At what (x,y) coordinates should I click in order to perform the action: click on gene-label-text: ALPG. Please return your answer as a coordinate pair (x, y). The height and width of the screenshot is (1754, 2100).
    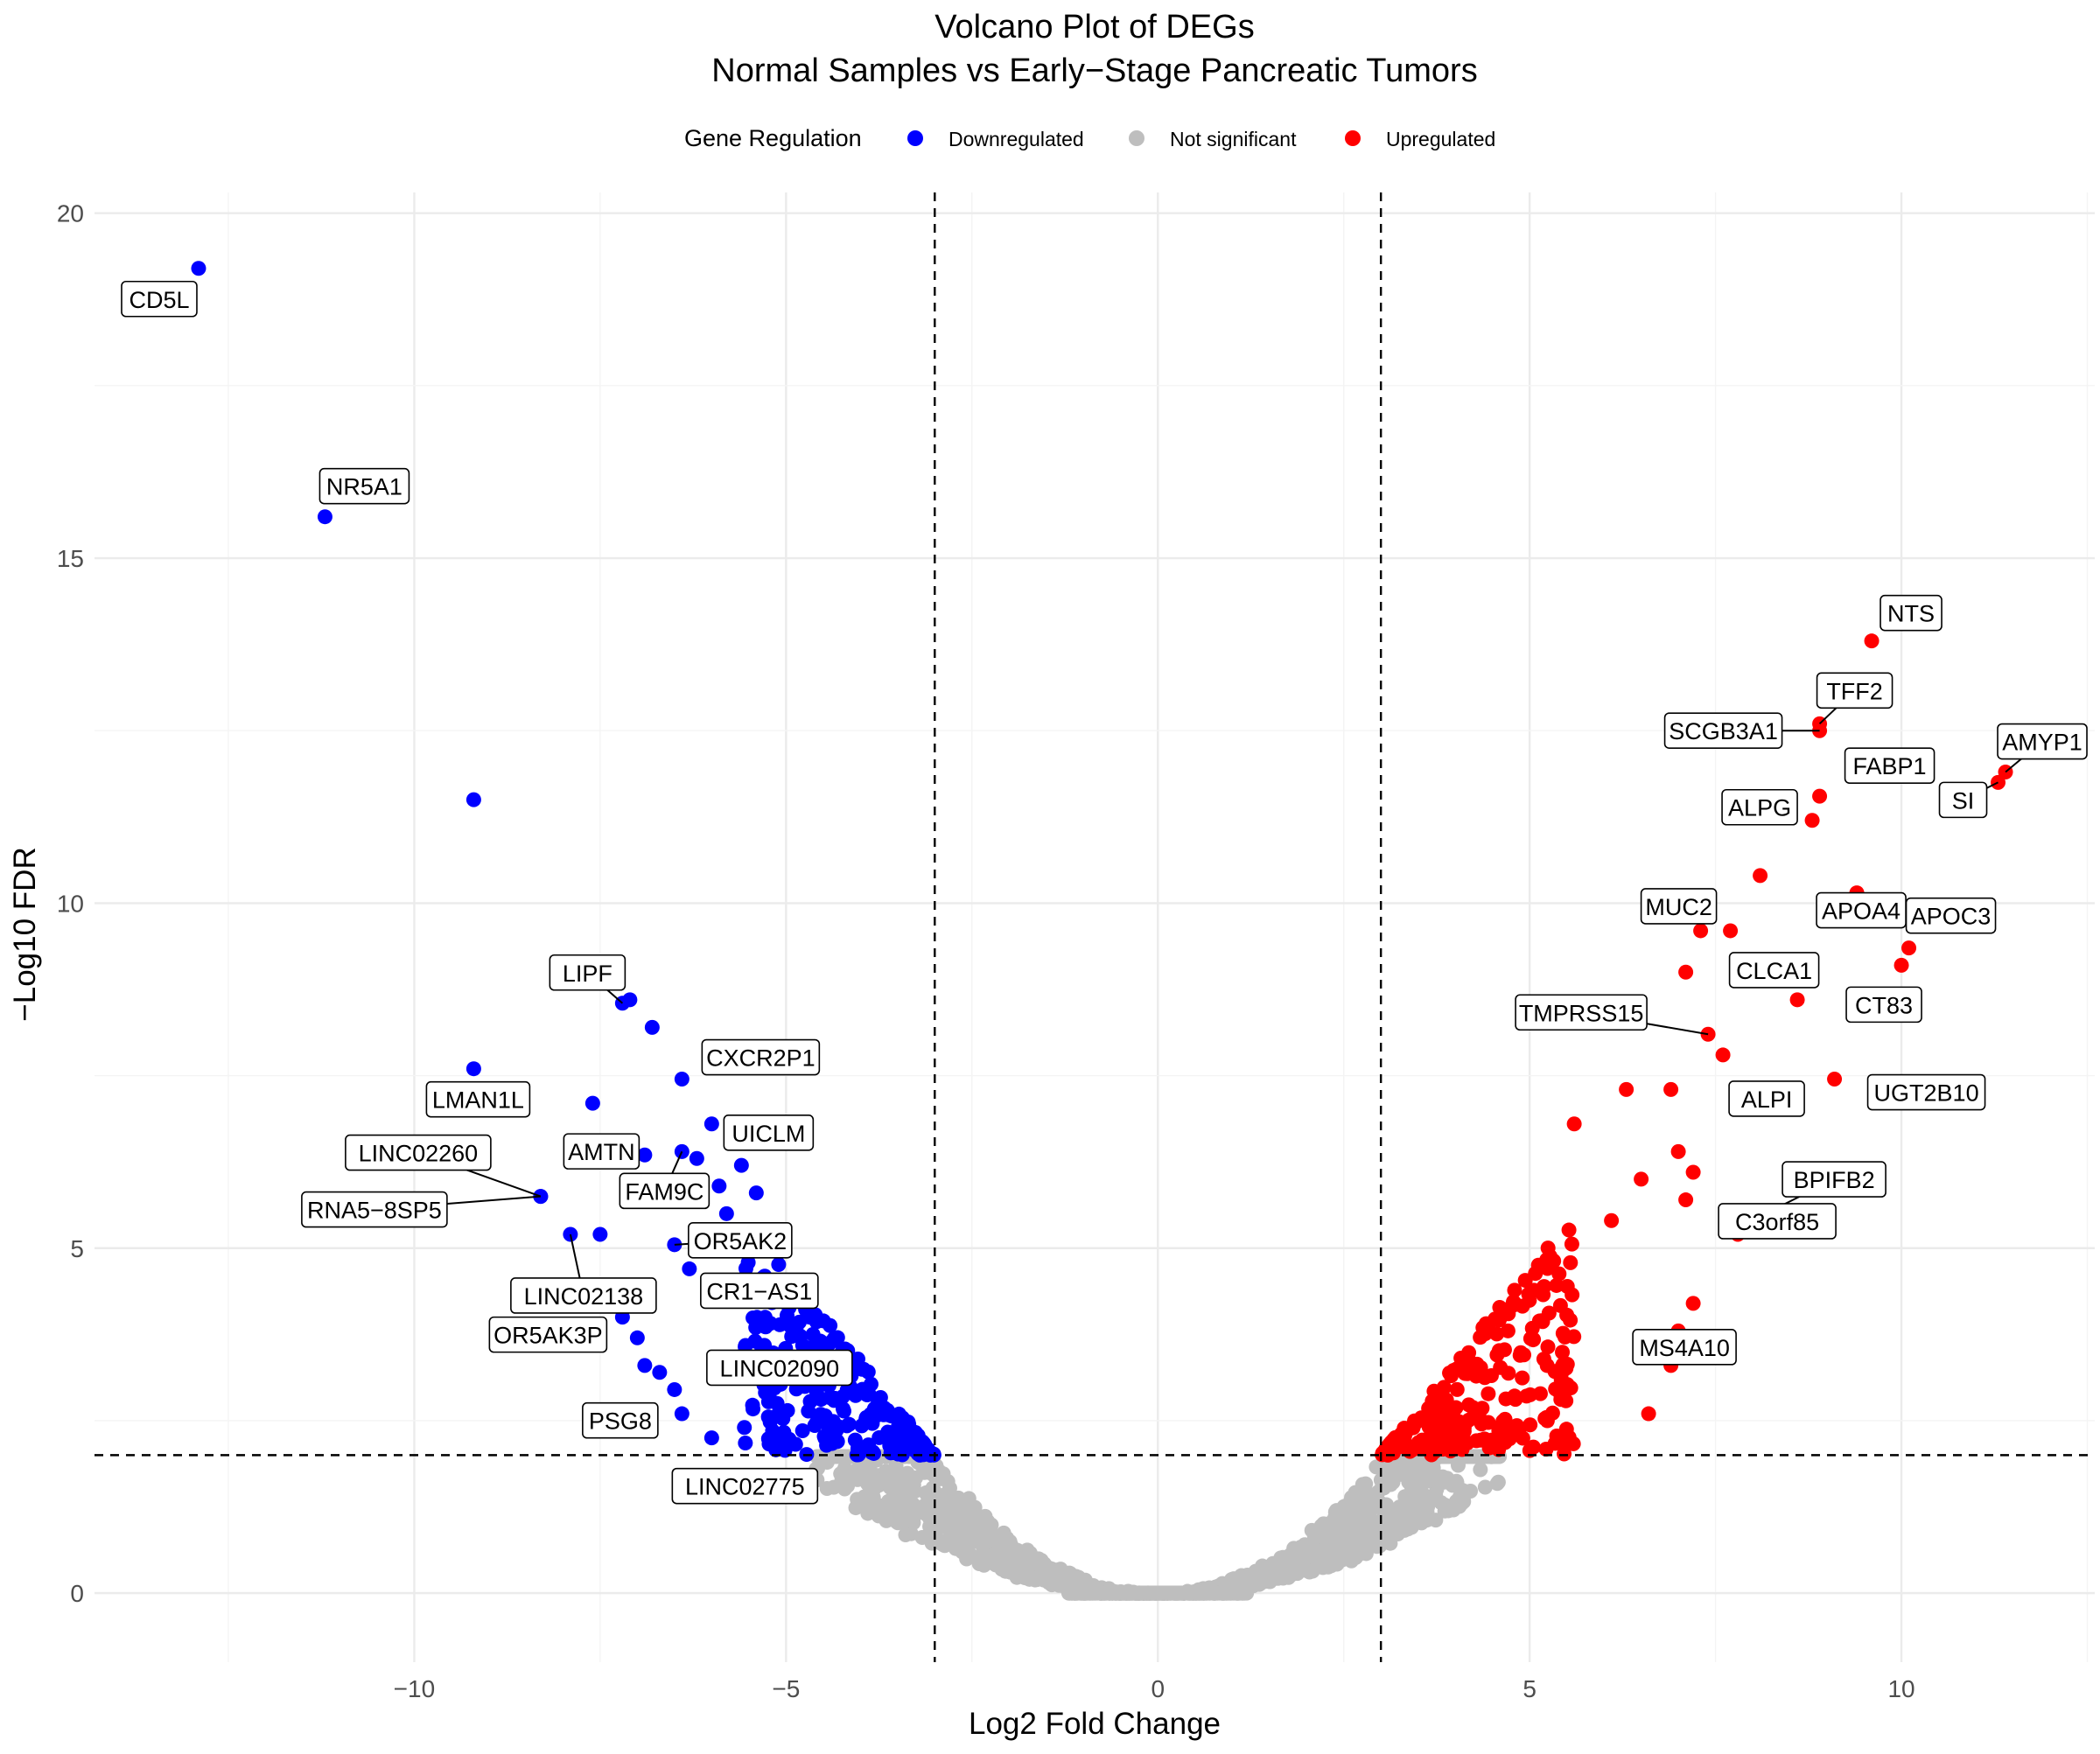
    Looking at the image, I should click on (1759, 808).